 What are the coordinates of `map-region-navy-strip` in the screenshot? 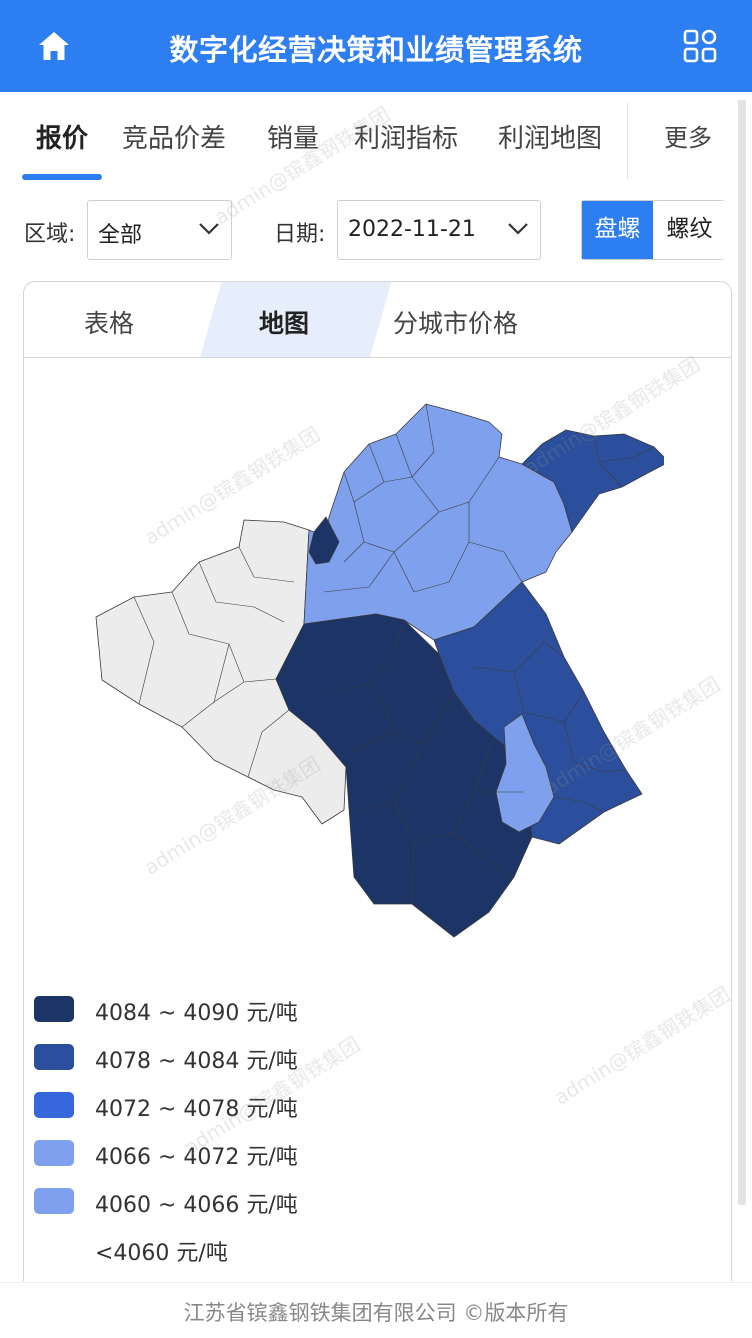 It's located at (324, 540).